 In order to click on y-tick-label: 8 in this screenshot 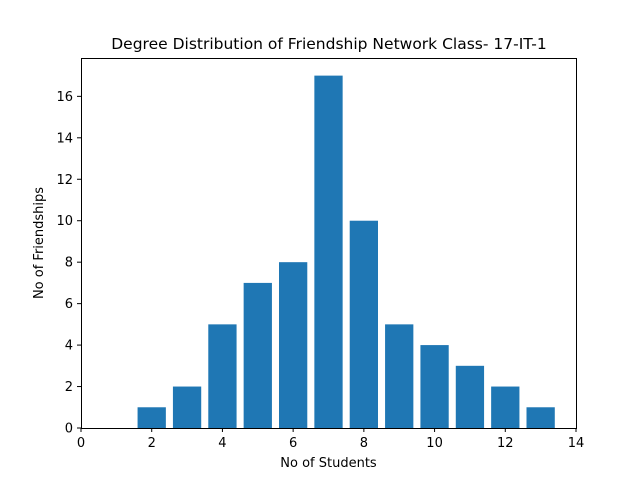, I will do `click(69, 263)`.